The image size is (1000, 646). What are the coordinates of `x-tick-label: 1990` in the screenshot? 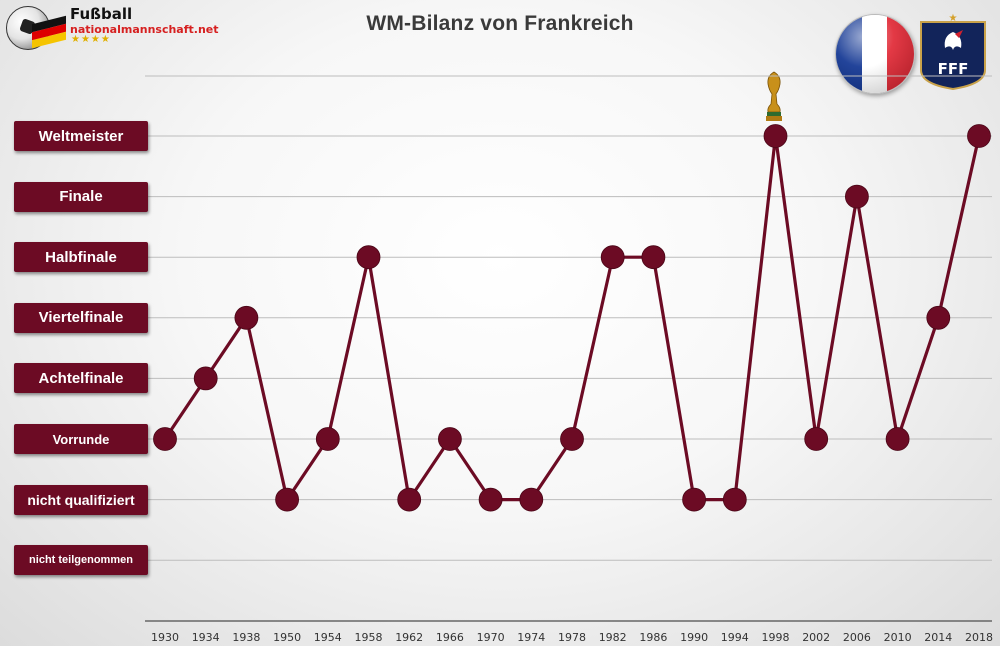 It's located at (694, 637).